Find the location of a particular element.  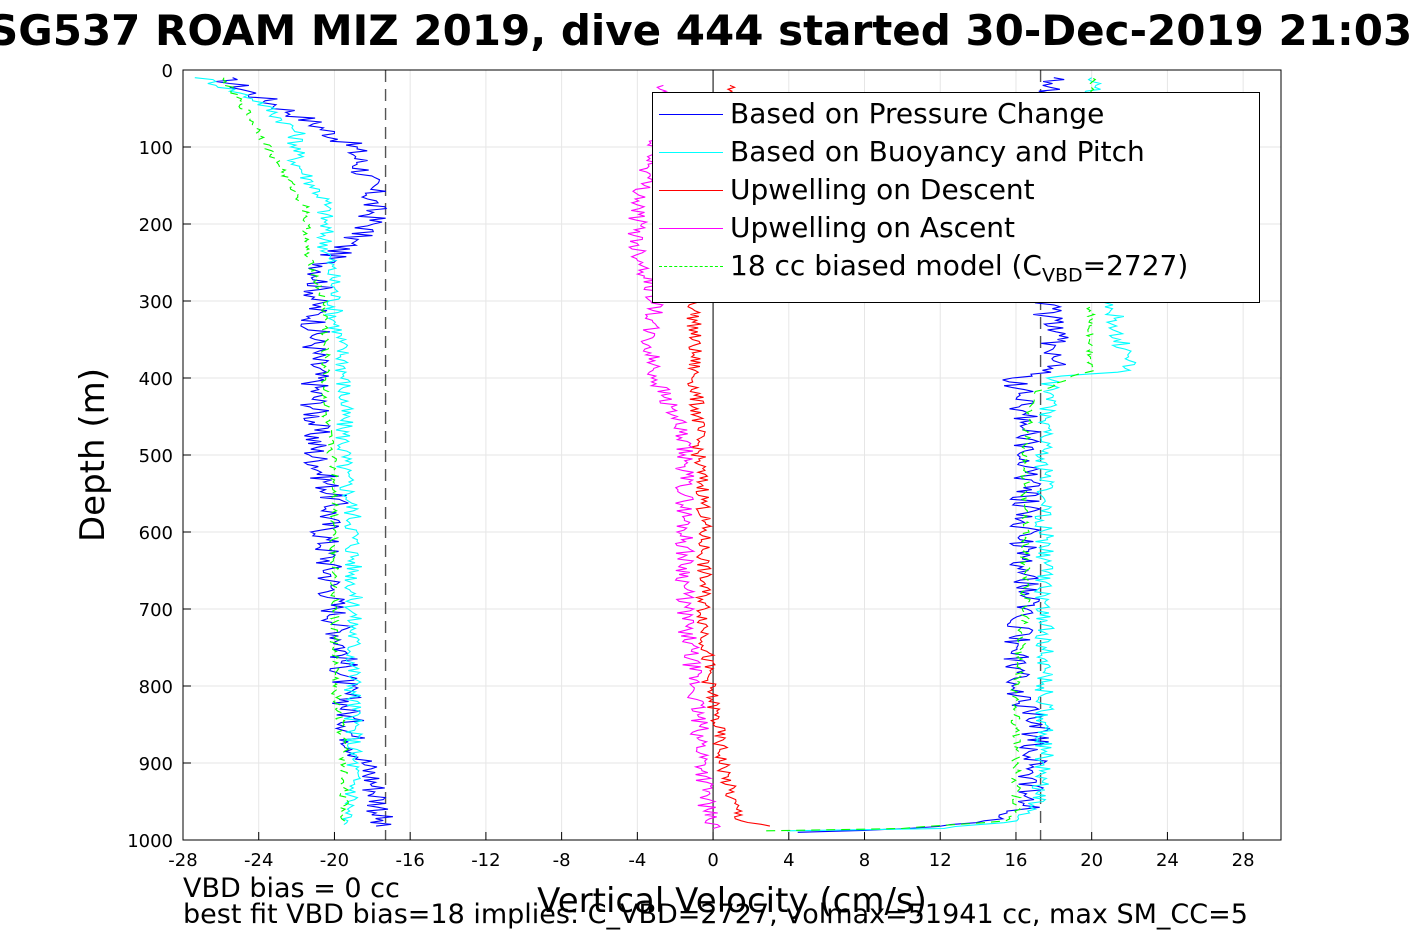

x-tick-label: 4 is located at coordinates (788, 860).